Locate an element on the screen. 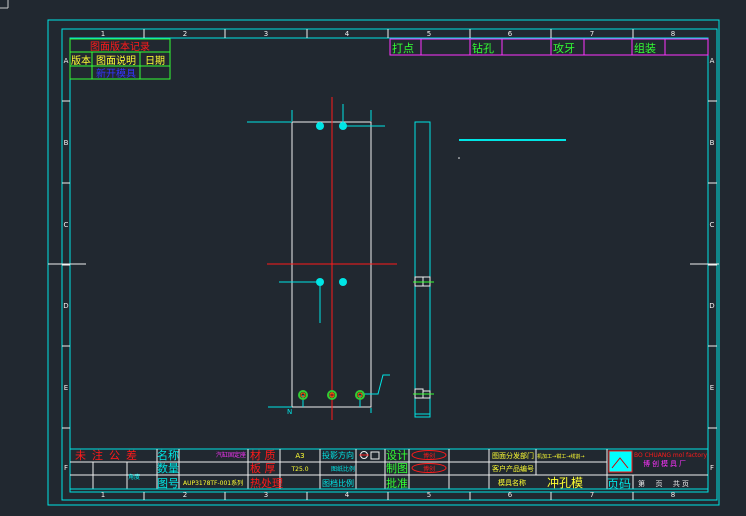 This screenshot has height=516, width=746. threaded-holes is located at coordinates (331, 395).